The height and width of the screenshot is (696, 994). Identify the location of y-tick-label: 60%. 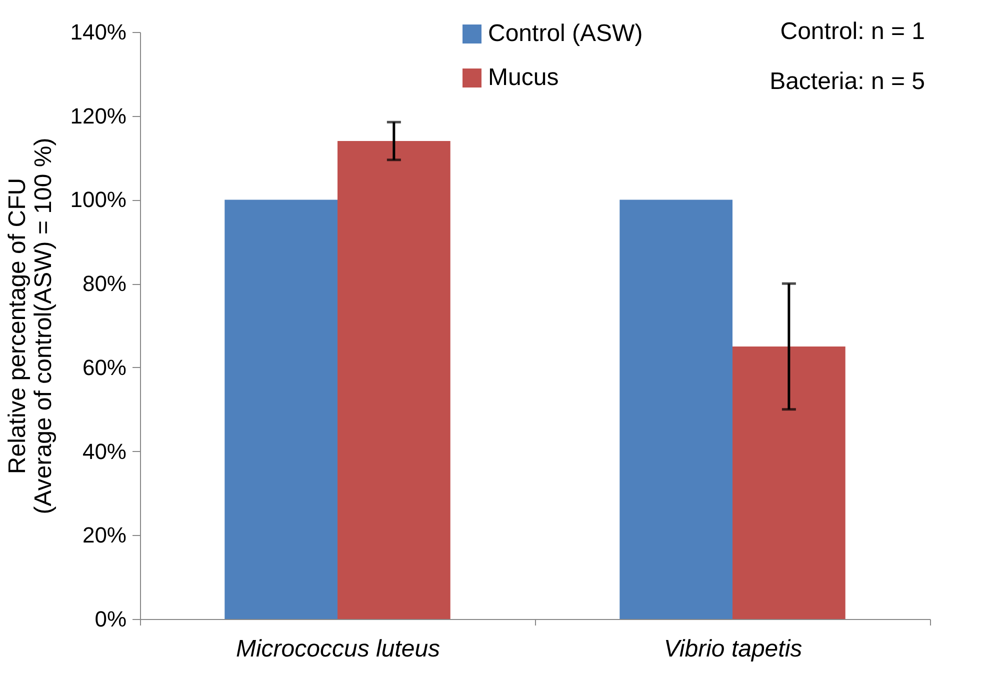
(104, 367).